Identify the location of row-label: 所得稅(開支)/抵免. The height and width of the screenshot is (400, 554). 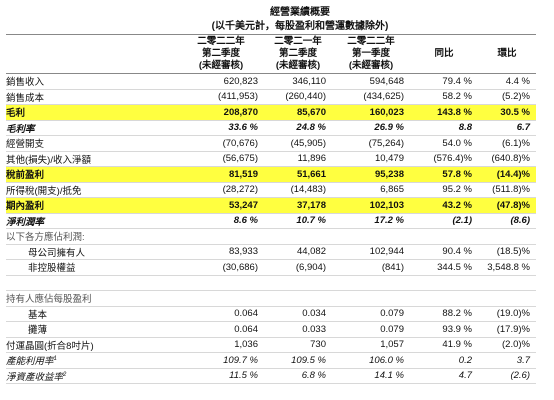
(92, 190).